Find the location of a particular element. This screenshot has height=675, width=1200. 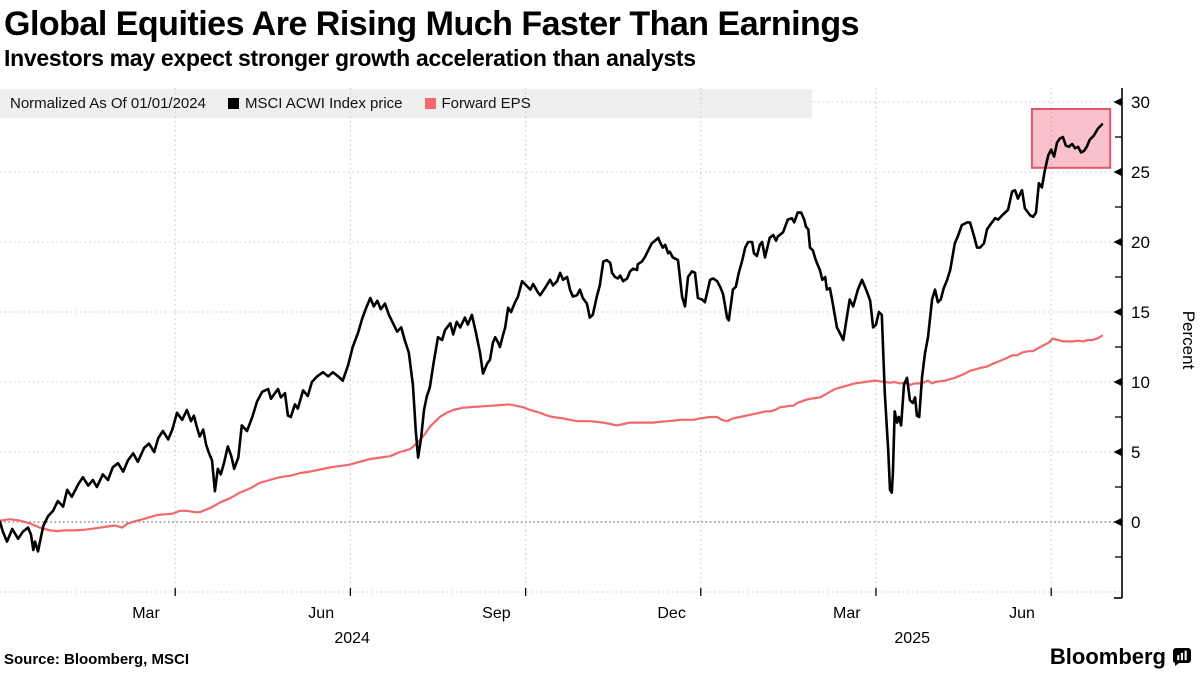

legend-item-label: Forward EPS is located at coordinates (486, 103).